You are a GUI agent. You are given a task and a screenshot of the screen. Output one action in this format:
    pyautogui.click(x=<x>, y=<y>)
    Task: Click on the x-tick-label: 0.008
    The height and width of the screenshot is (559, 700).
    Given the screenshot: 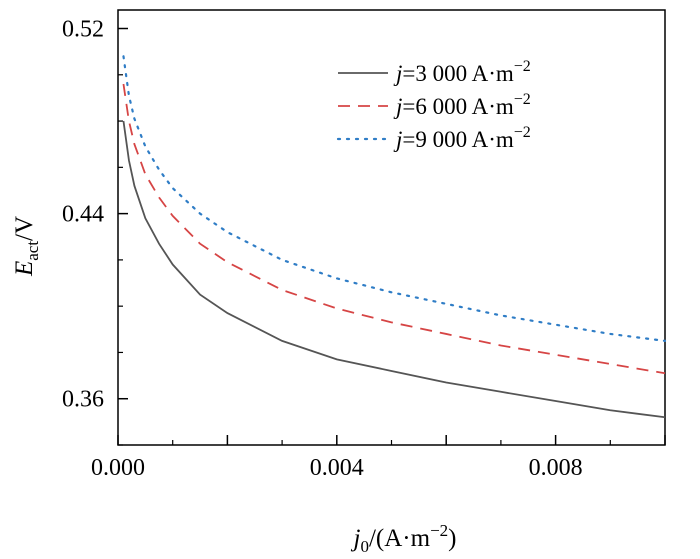 What is the action you would take?
    pyautogui.click(x=556, y=468)
    